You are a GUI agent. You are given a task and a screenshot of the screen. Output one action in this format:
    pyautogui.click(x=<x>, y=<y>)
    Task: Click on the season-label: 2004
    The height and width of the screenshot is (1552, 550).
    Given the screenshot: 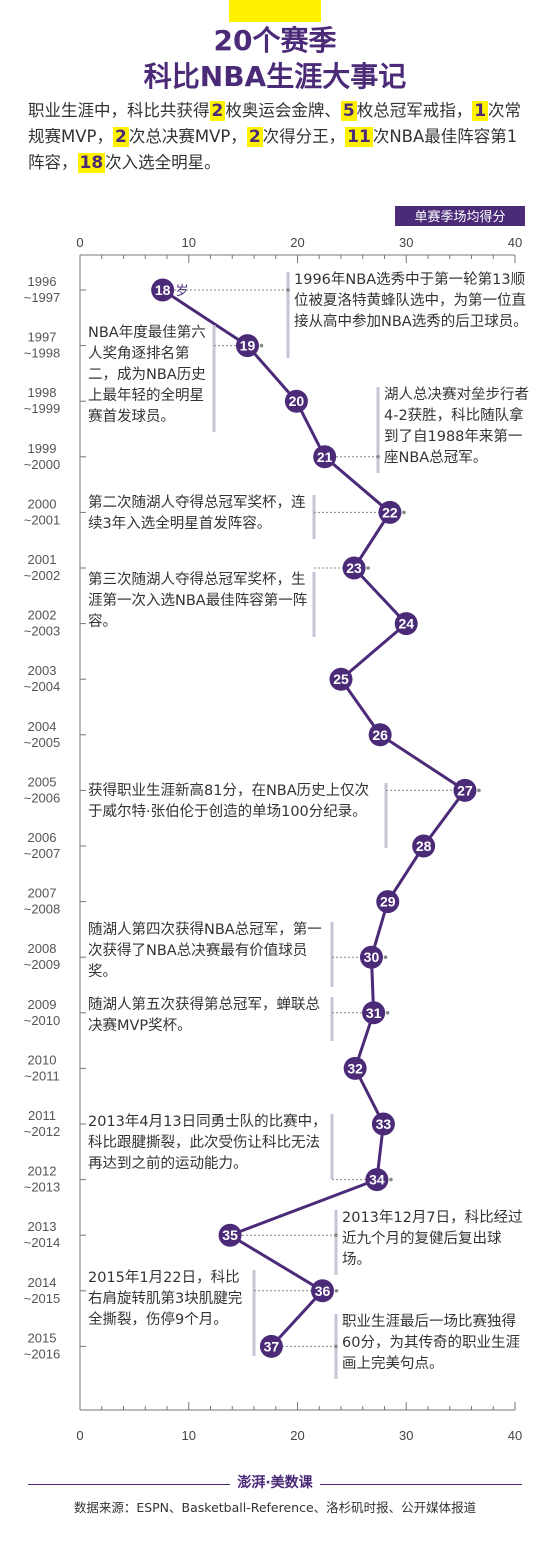 What is the action you would take?
    pyautogui.click(x=42, y=726)
    